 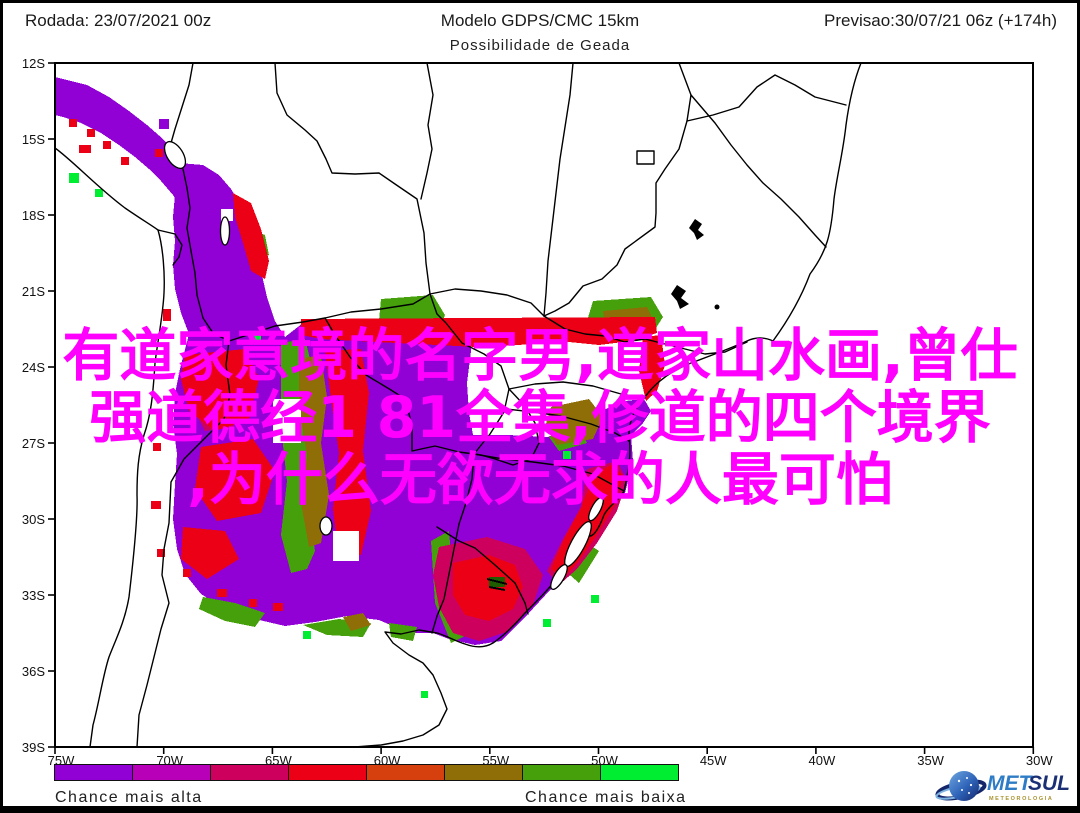 I want to click on svg-text: 15S, so click(x=33, y=139).